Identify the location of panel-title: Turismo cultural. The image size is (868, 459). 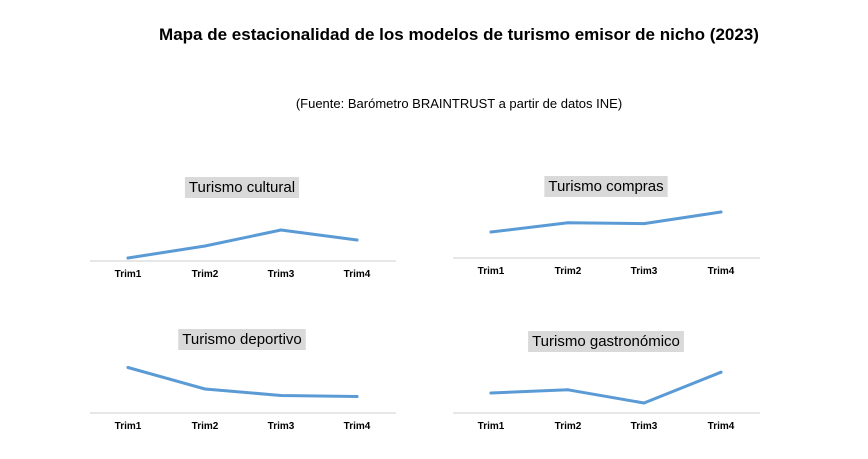
(242, 187).